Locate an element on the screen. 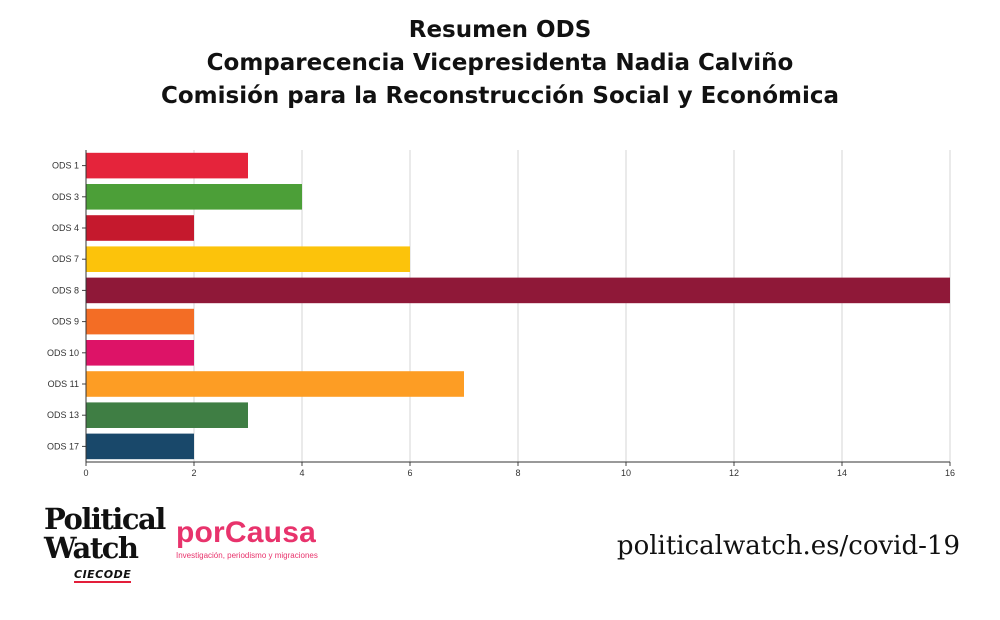  political-watch-logo: Political Watch CIECODE is located at coordinates (105, 542).